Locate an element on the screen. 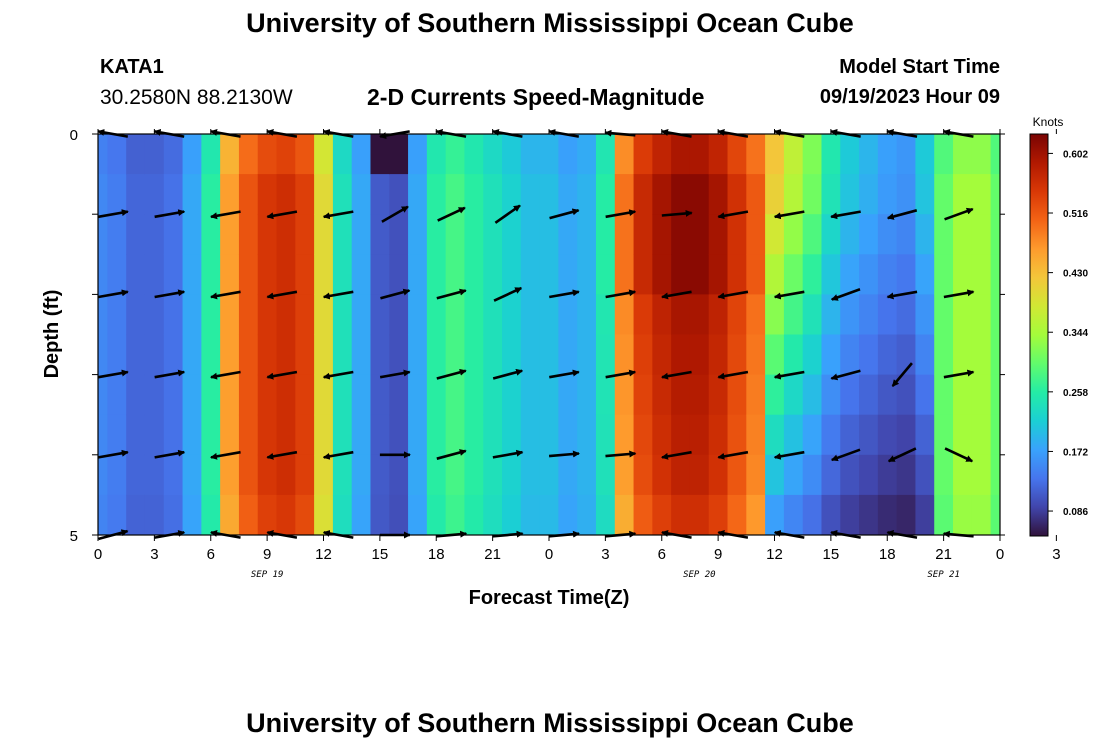 This screenshot has height=750, width=1100. x-tick-label: 9 is located at coordinates (267, 554).